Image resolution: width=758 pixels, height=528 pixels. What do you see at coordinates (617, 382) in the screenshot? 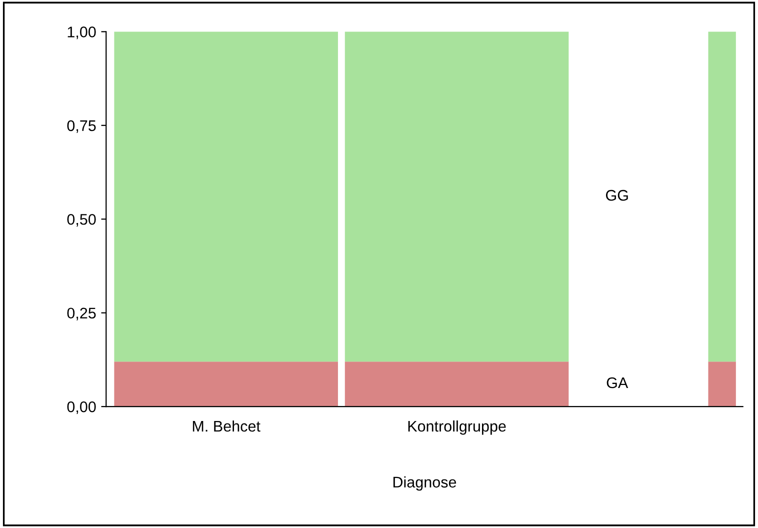
I see `text: GA` at bounding box center [617, 382].